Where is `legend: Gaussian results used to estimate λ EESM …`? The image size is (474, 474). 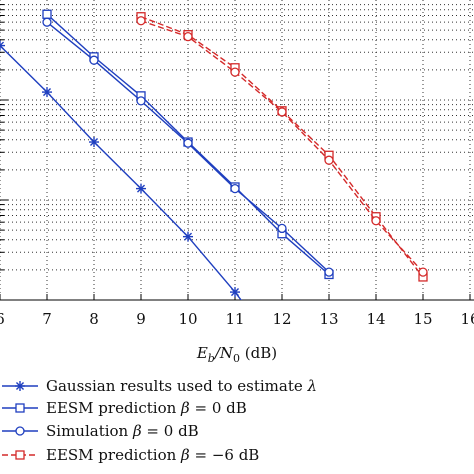 legend: Gaussian results used to estimate λ EESM … is located at coordinates (159, 420).